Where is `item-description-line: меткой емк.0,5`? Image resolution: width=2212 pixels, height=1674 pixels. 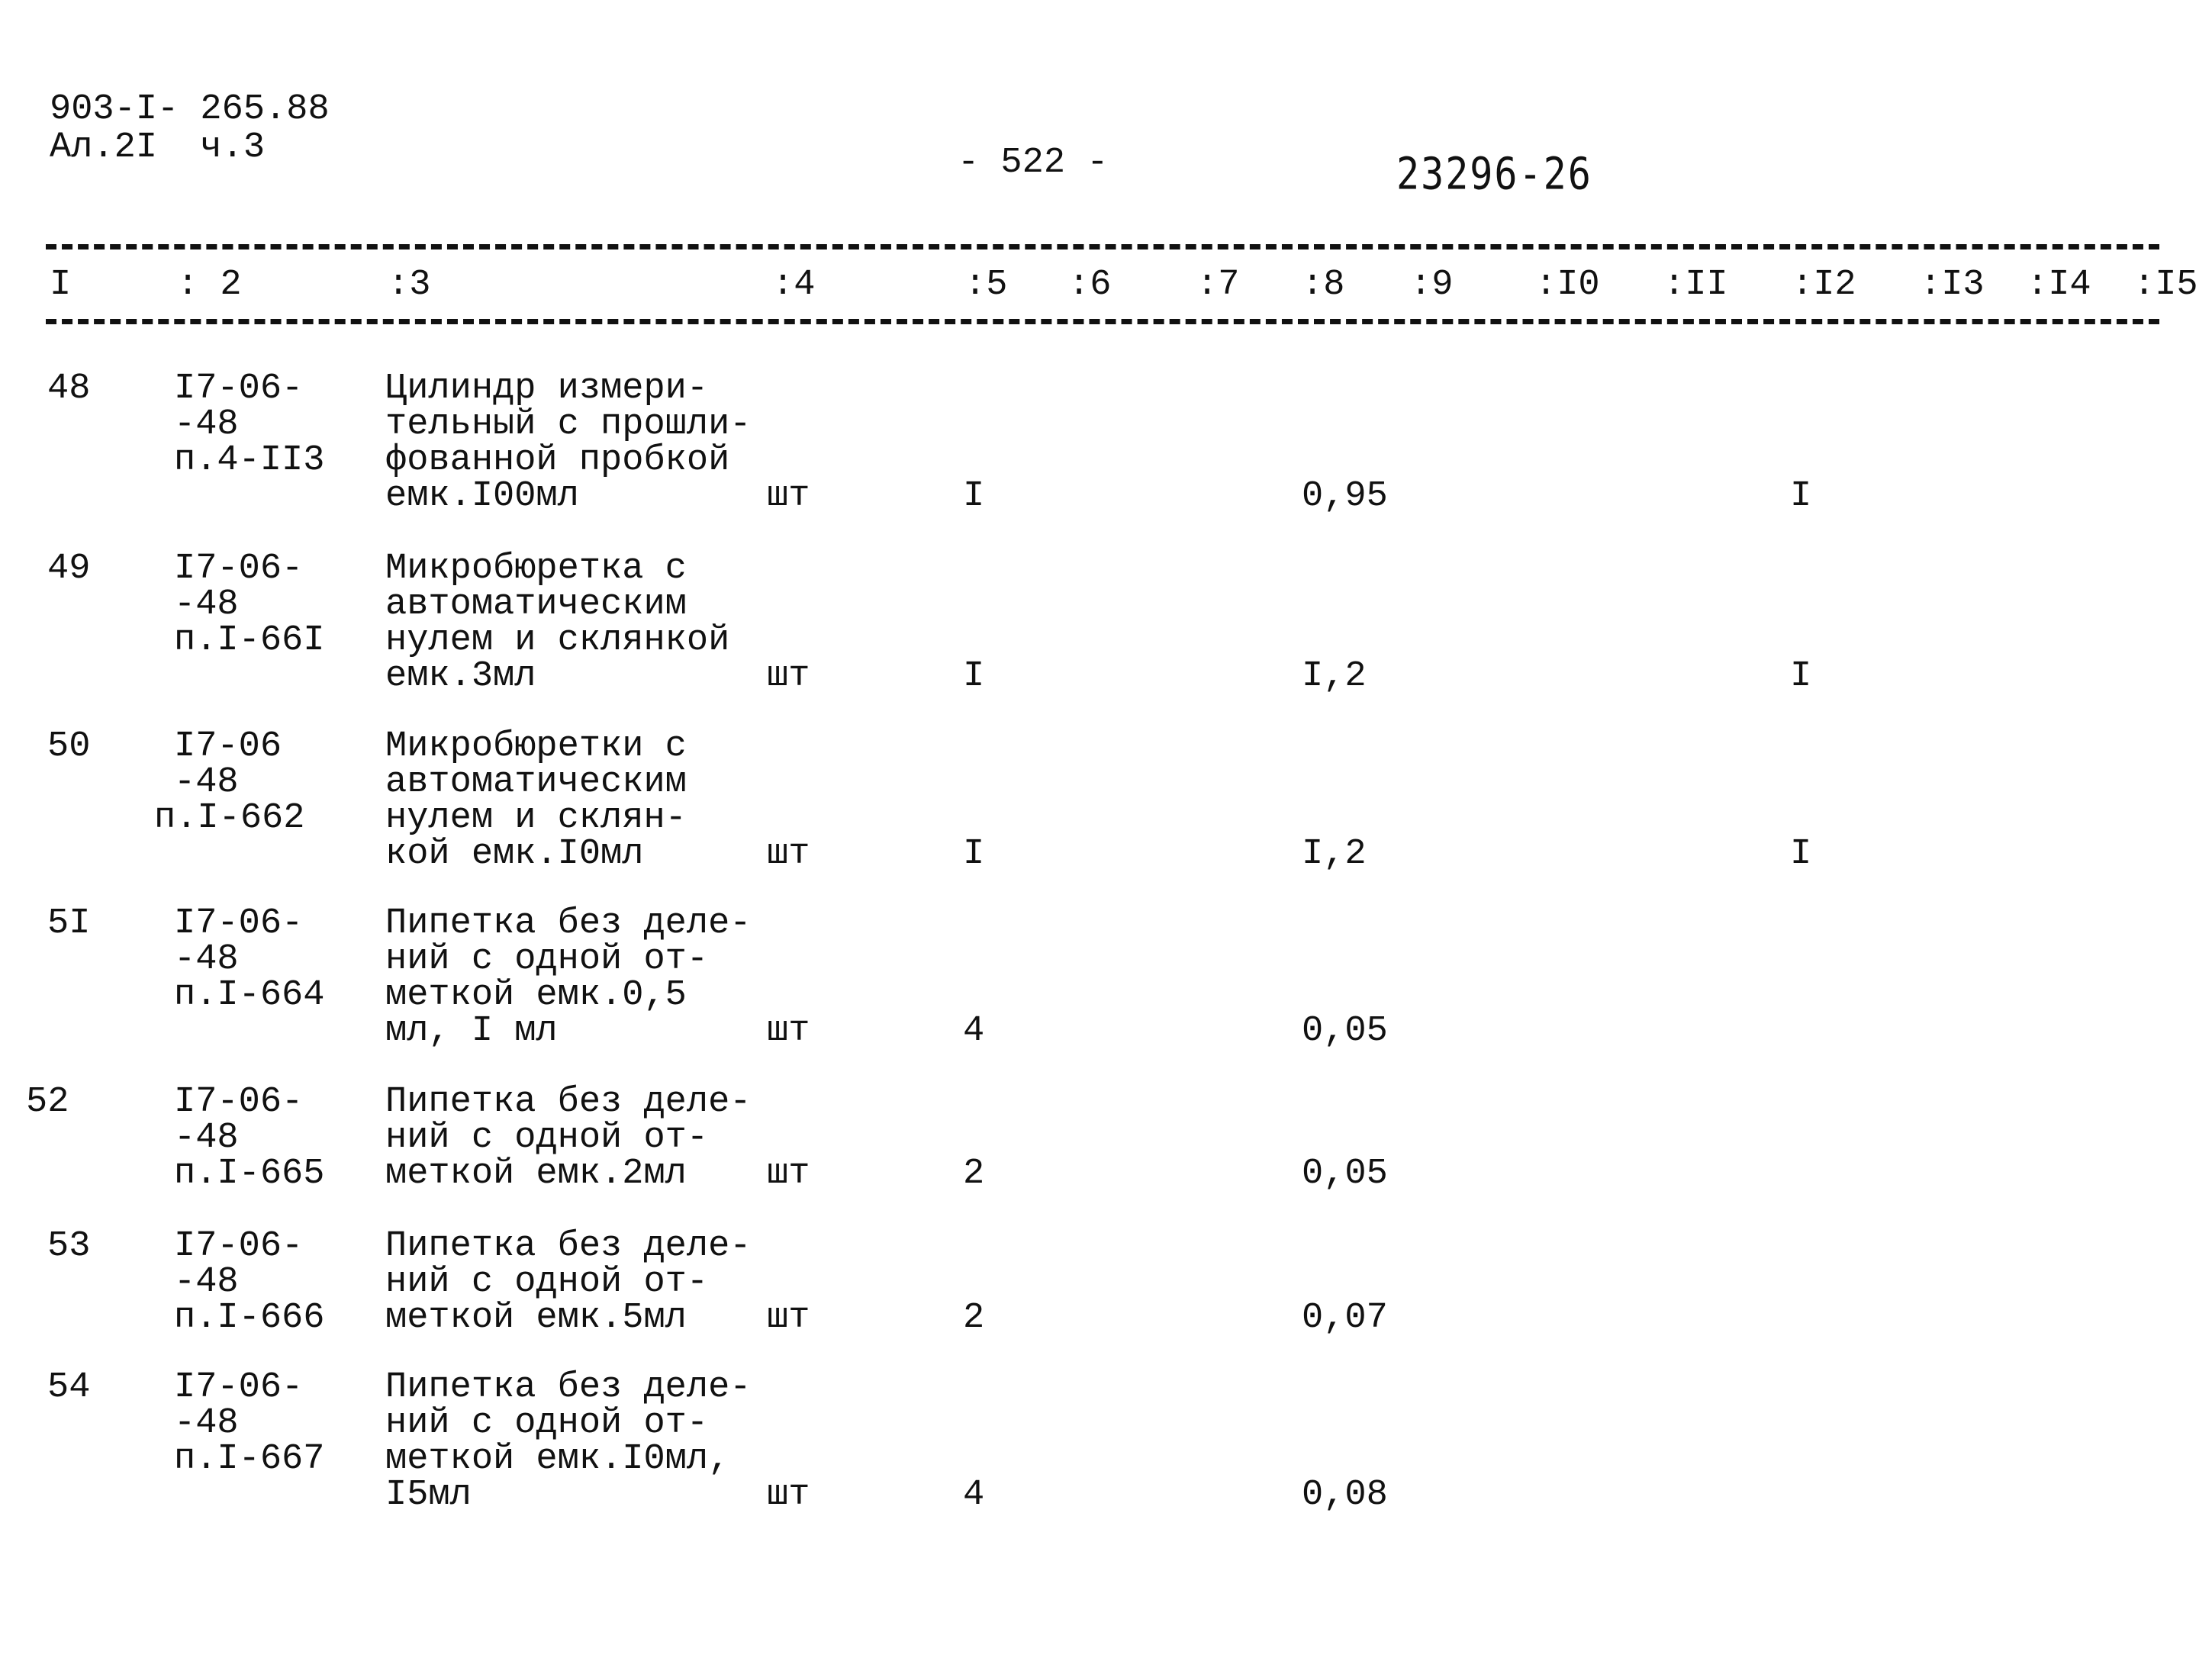
item-description-line: меткой емк.0,5 is located at coordinates (536, 995).